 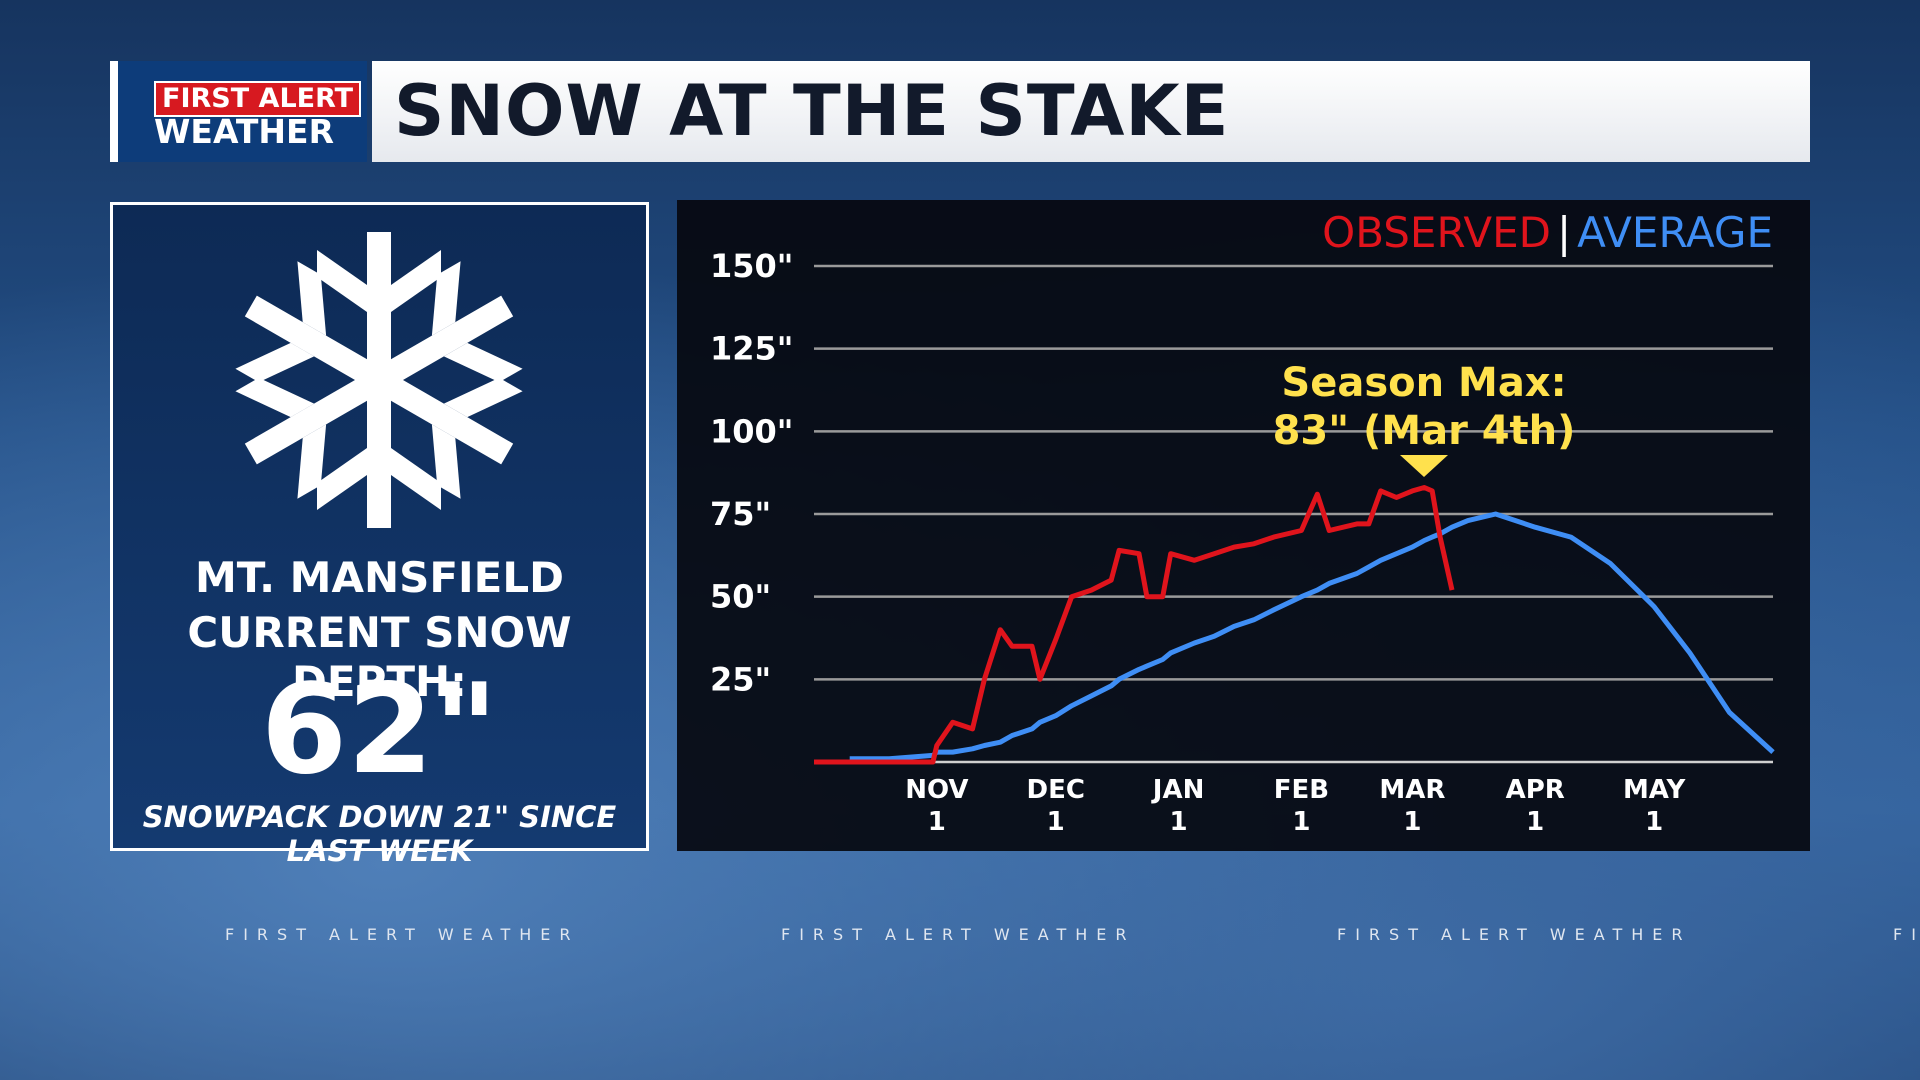 I want to click on title-bar: SNOW AT THE STAKE, so click(x=1091, y=111).